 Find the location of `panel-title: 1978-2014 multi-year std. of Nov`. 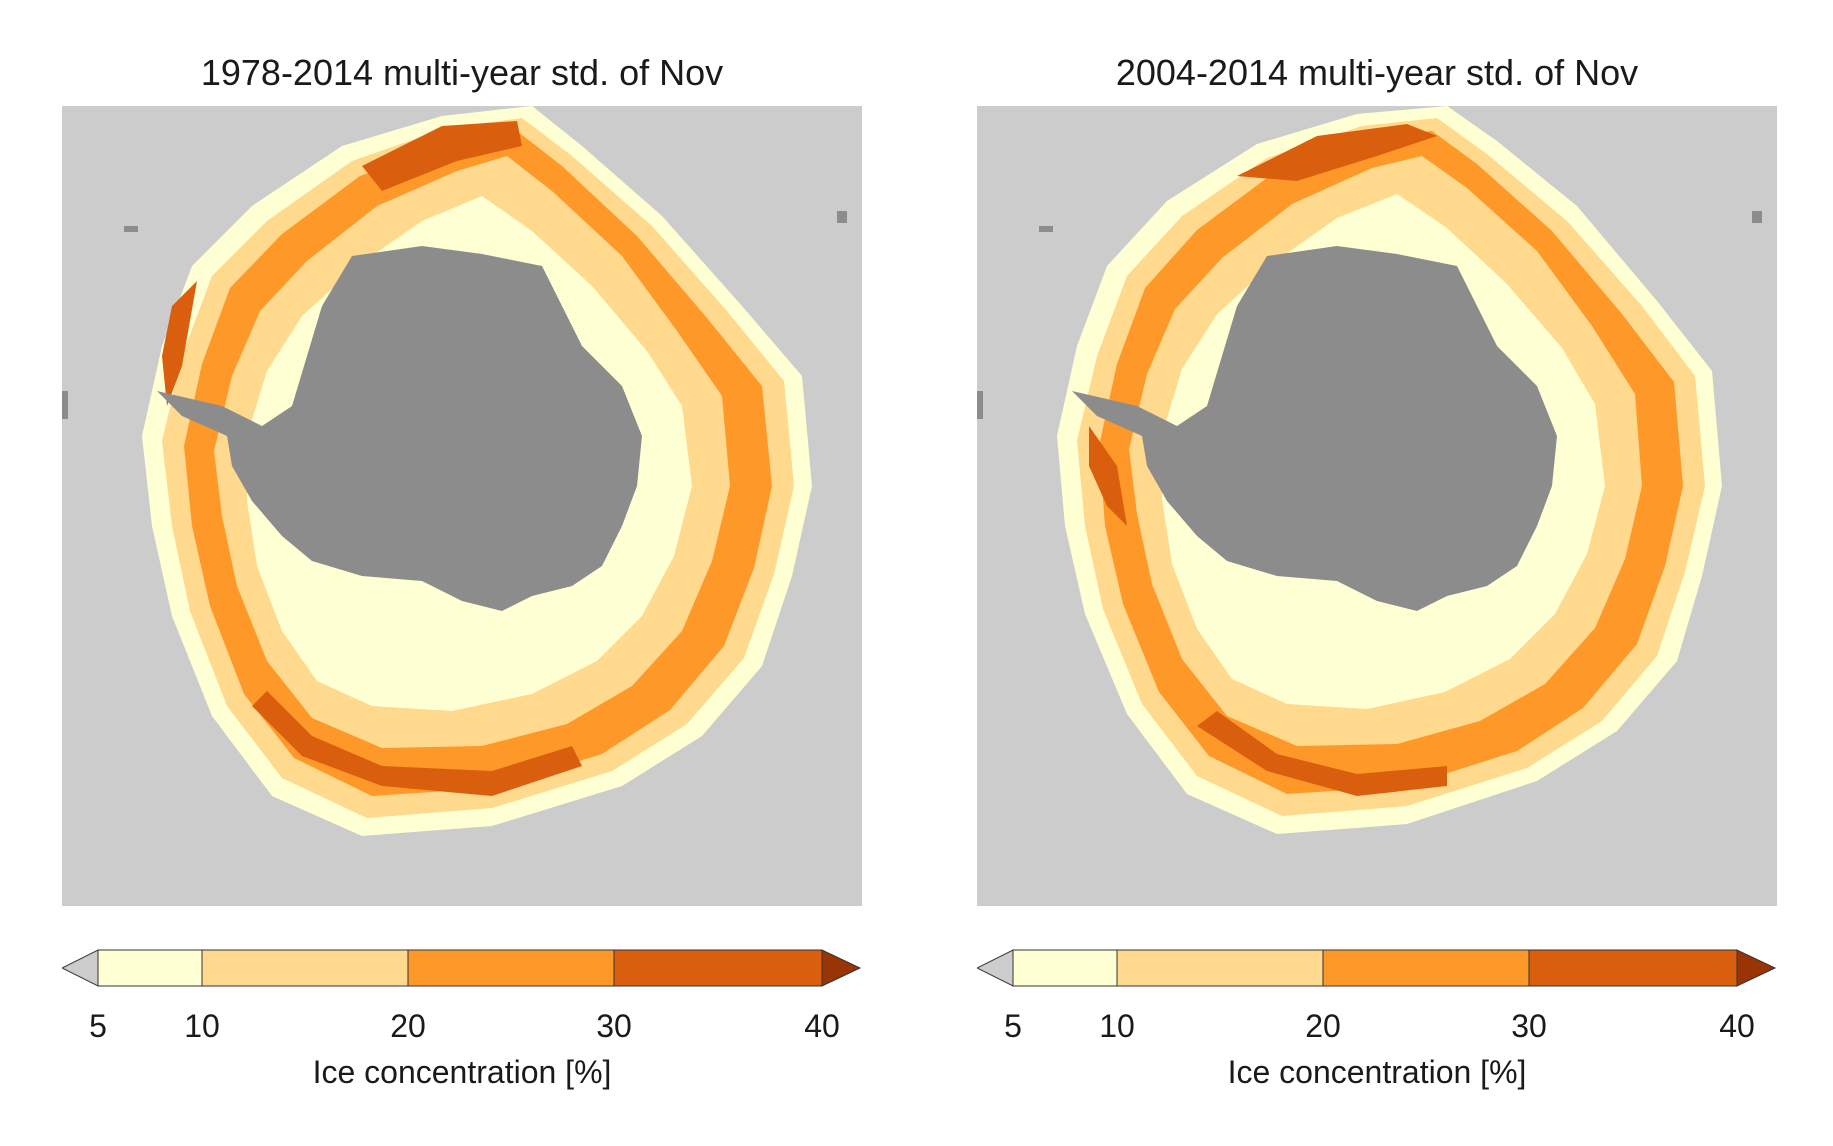

panel-title: 1978-2014 multi-year std. of Nov is located at coordinates (462, 72).